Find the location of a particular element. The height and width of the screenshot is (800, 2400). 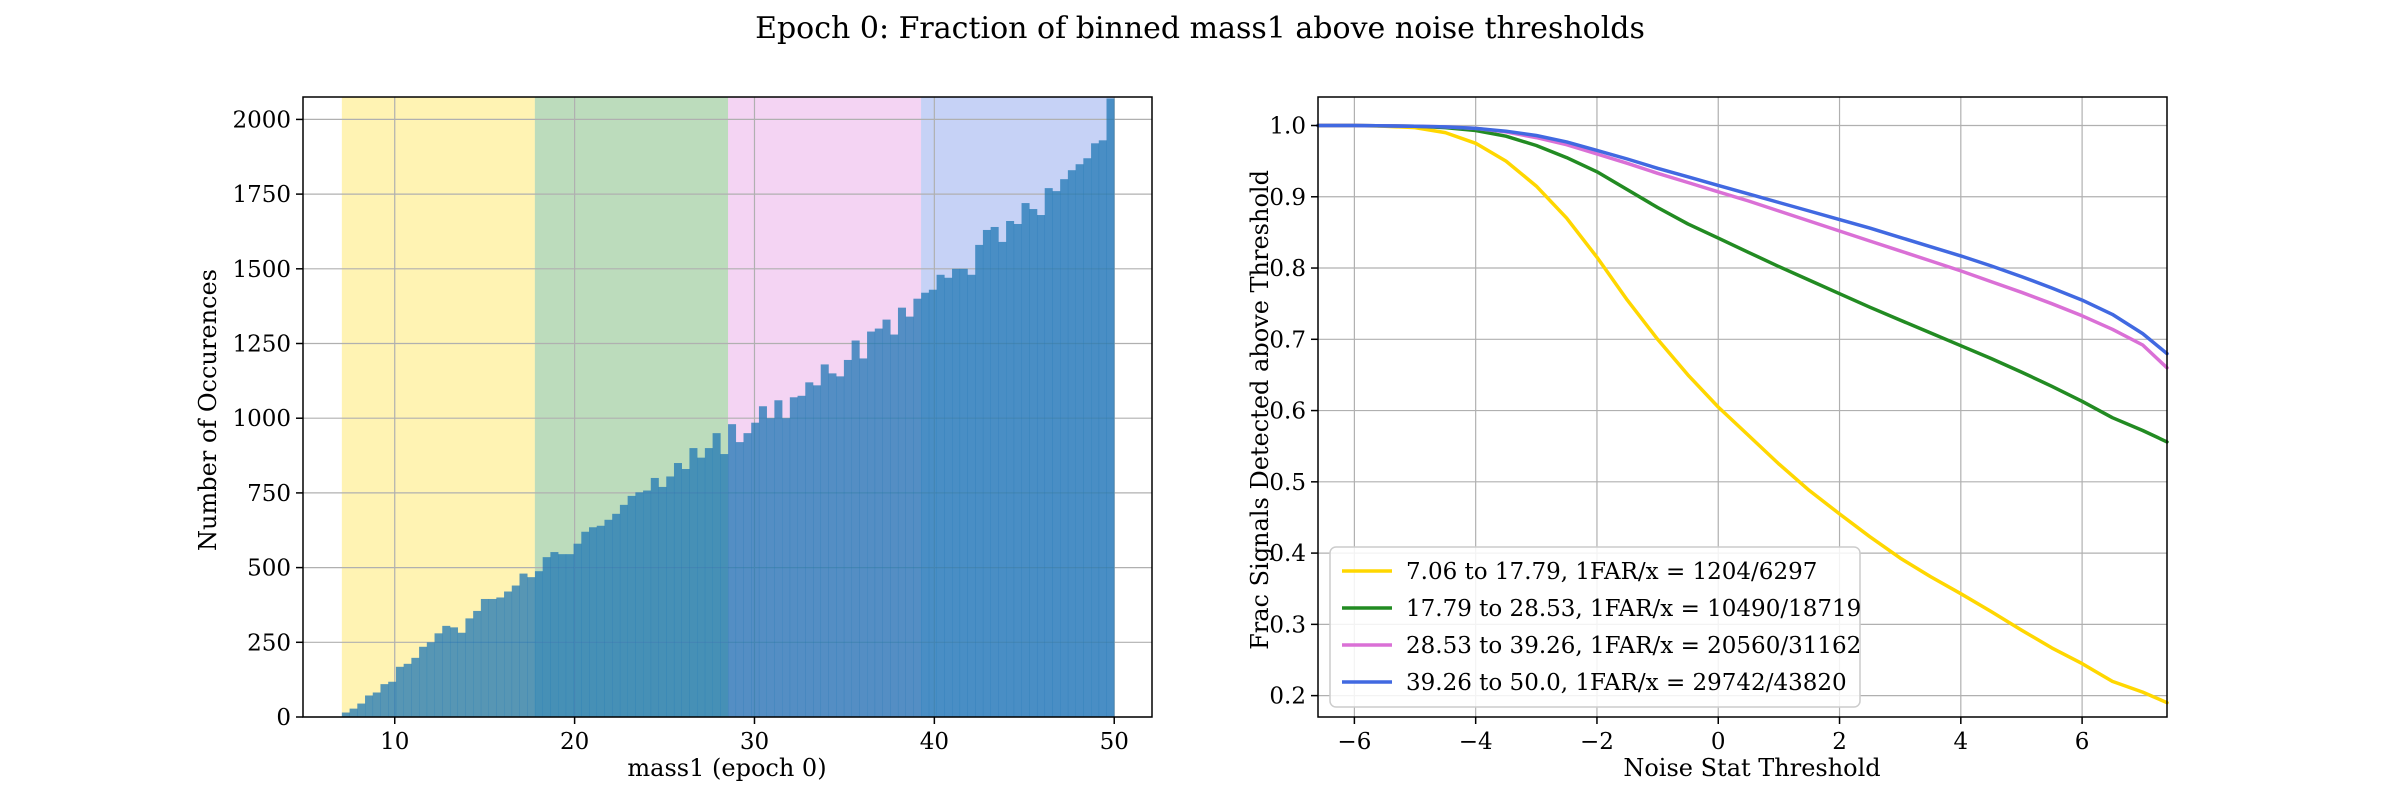

legend-label-4: 39.26 to 50.0, 1FAR/x = 29742/43820 is located at coordinates (1626, 683).